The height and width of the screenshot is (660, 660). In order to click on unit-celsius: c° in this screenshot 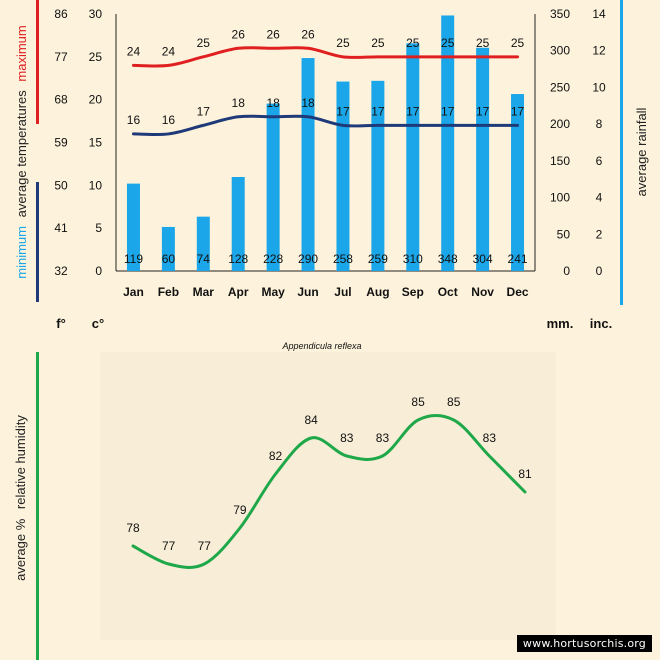, I will do `click(98, 323)`.